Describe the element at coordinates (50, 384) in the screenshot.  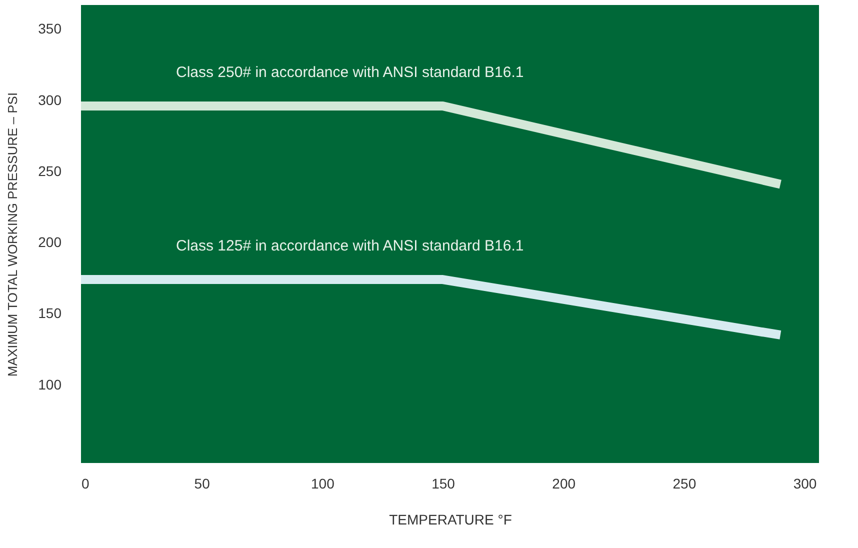
I see `y-tick-label: 100` at that location.